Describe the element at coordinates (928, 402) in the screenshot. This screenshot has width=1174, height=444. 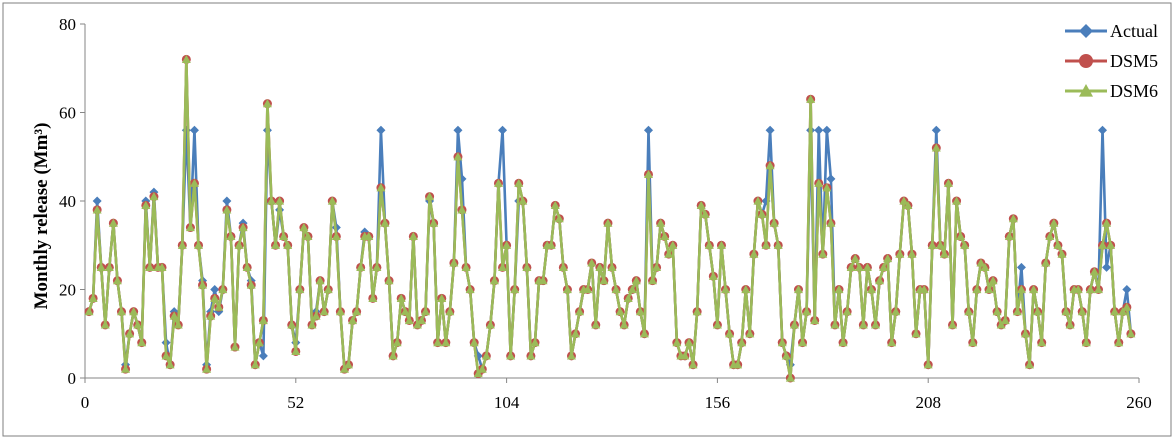
I see `x-tick-label: 208` at that location.